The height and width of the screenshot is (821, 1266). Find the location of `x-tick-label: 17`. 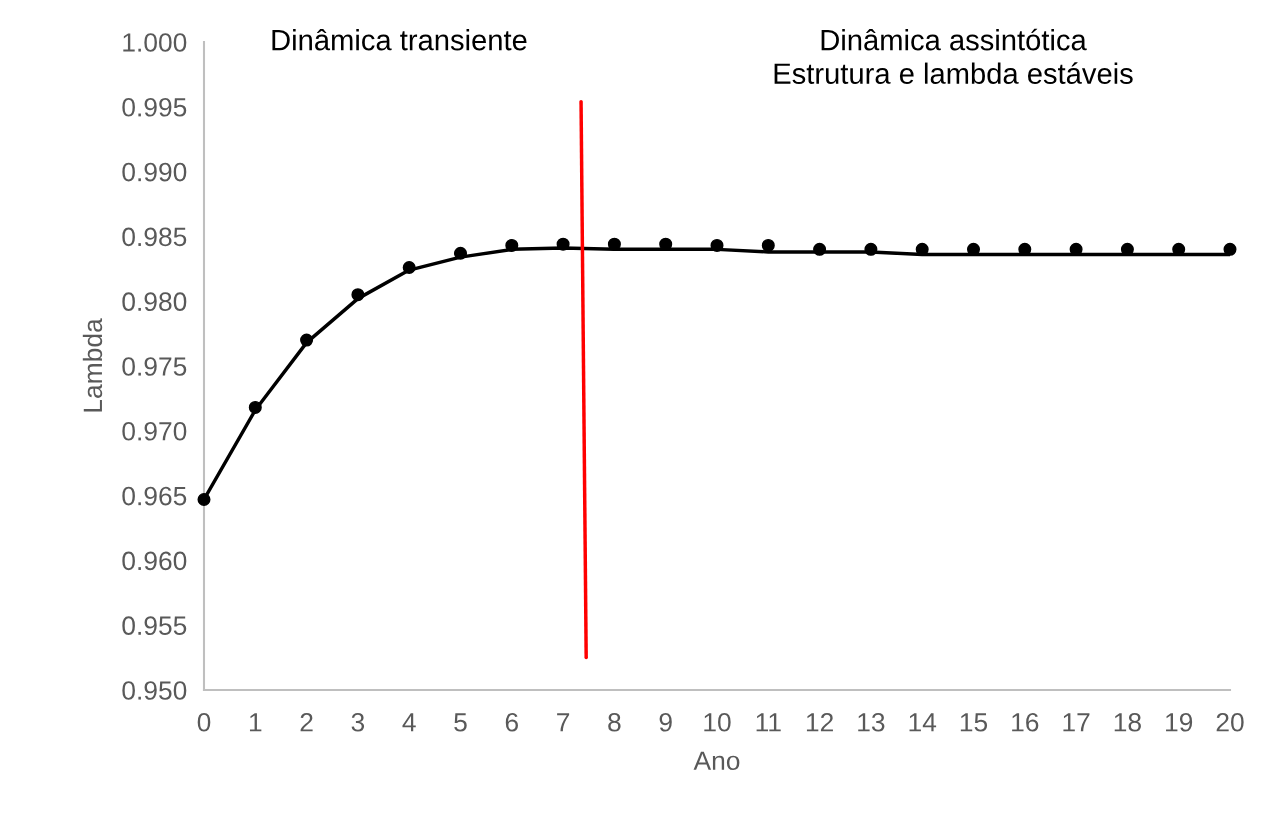

x-tick-label: 17 is located at coordinates (1076, 722).